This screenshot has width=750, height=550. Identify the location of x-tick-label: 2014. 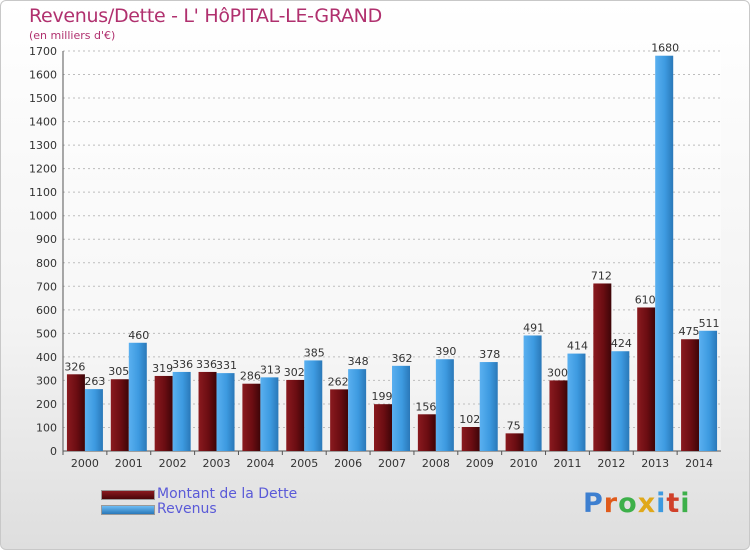
(699, 463).